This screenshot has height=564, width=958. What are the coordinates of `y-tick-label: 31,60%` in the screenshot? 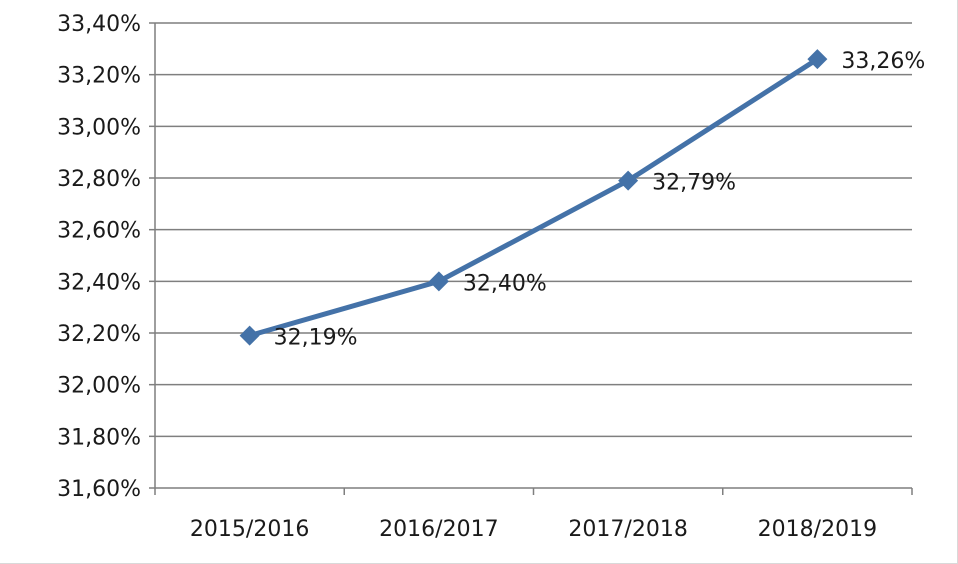 It's located at (99, 489).